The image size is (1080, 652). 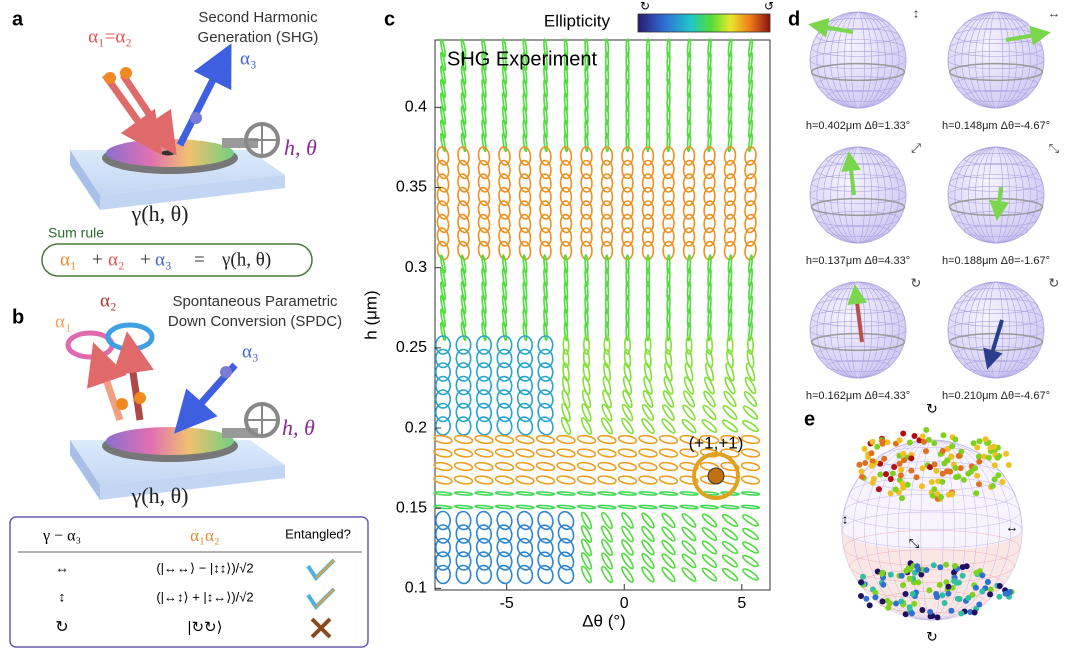 I want to click on axis-icon: ↕, so click(x=845, y=518).